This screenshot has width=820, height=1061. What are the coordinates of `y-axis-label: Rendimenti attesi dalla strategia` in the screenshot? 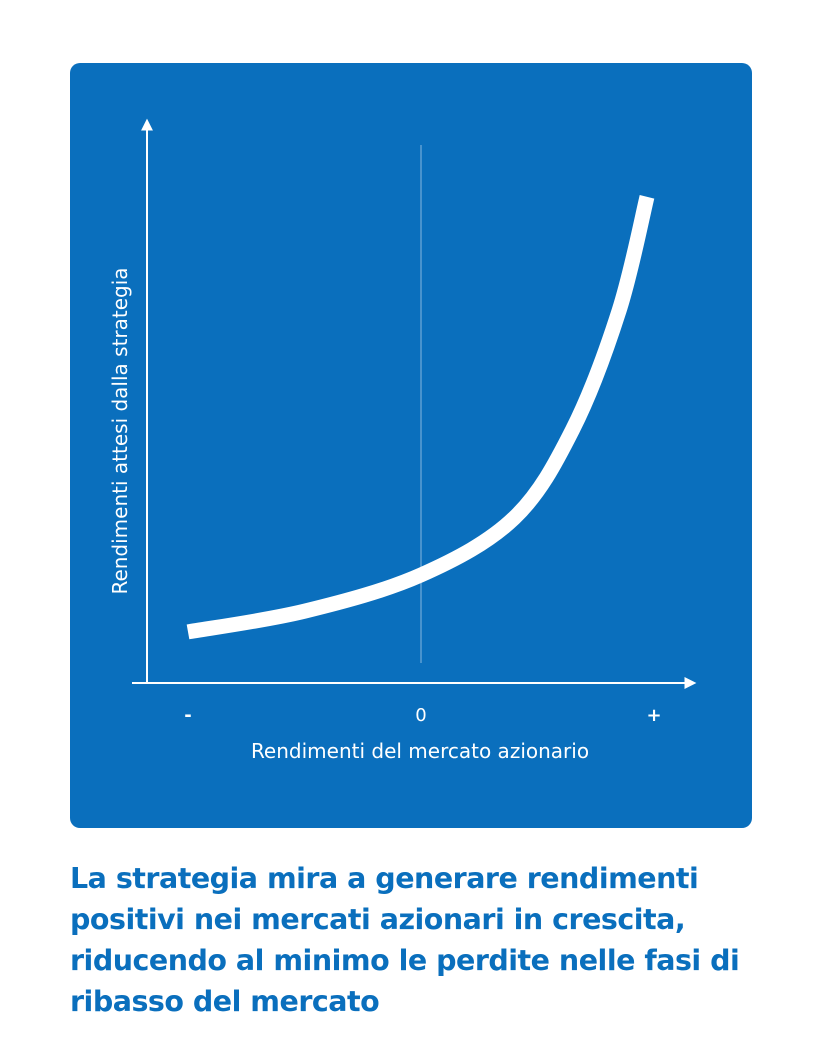 It's located at (120, 430).